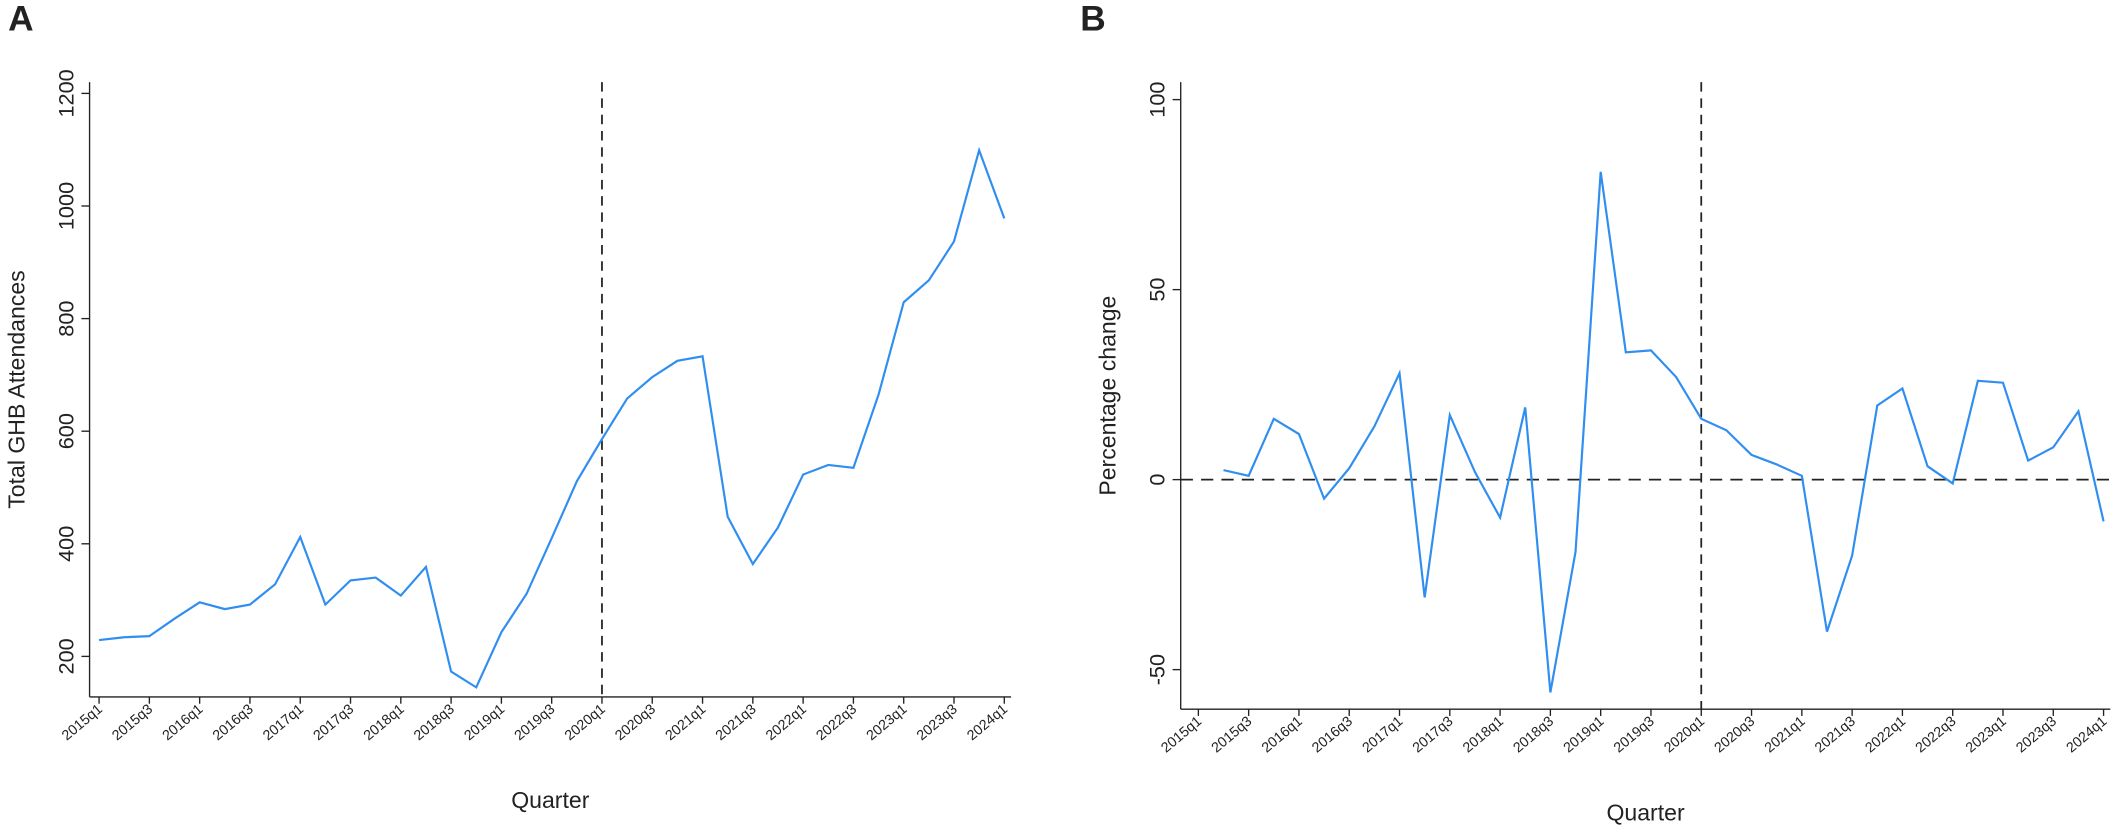  I want to click on panel-label: A, so click(20, 19).